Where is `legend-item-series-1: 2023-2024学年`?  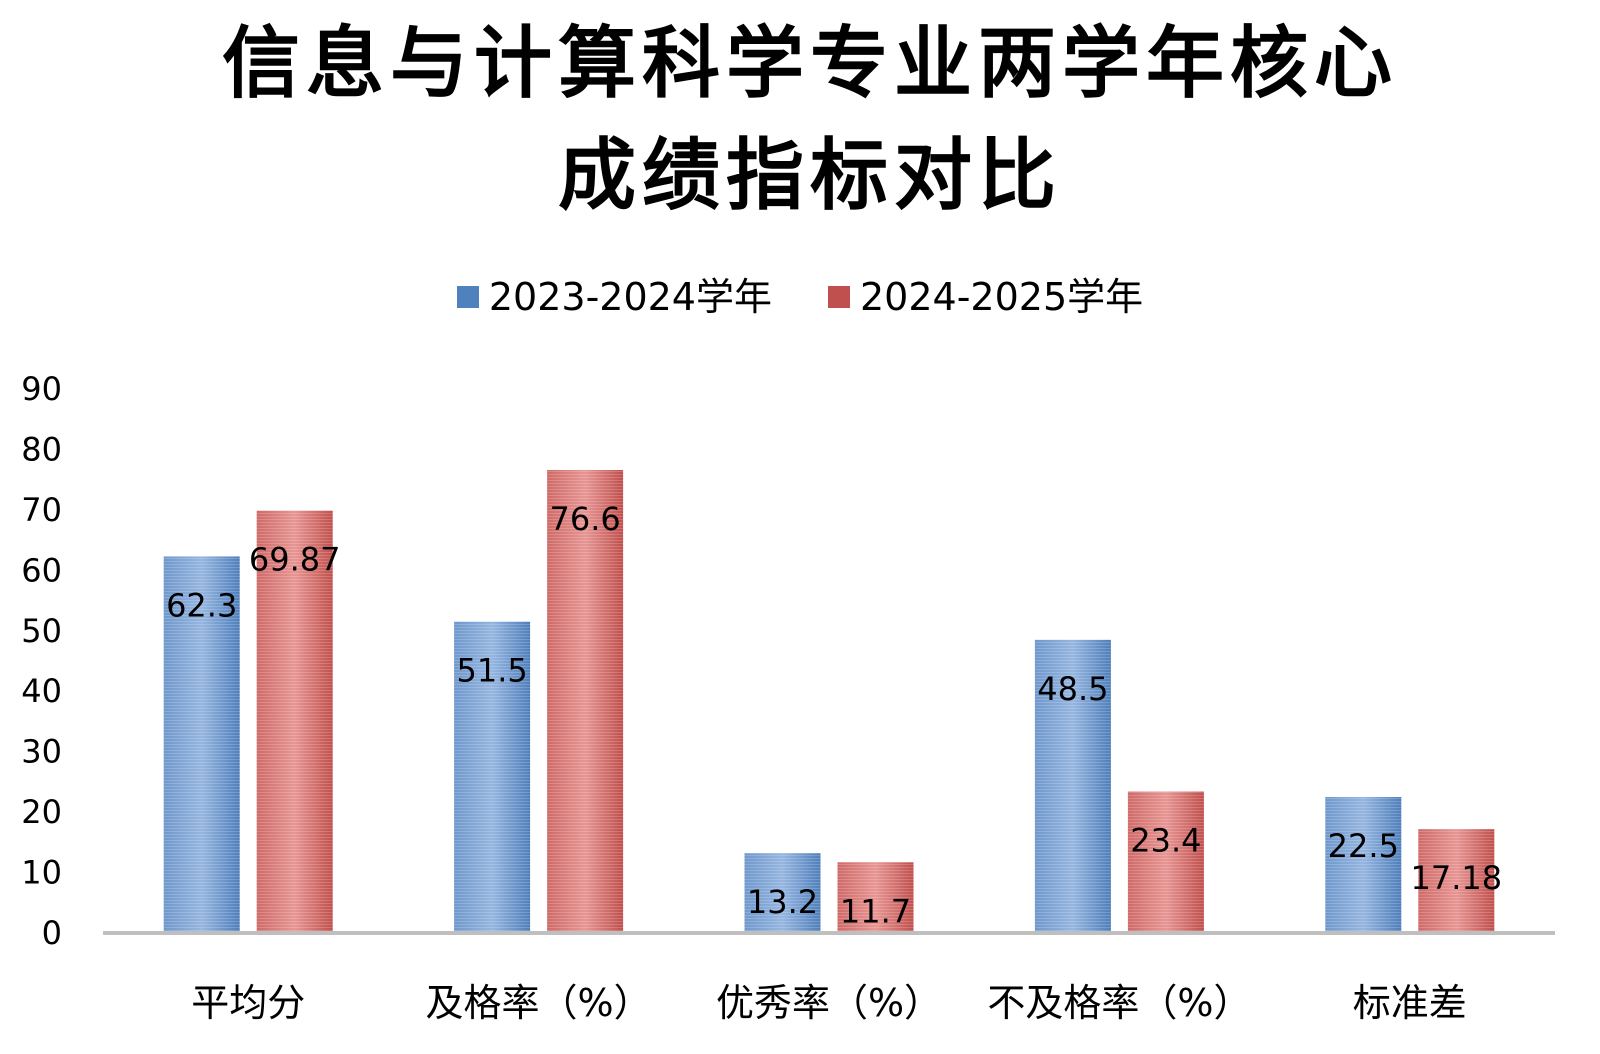 legend-item-series-1: 2023-2024学年 is located at coordinates (614, 297).